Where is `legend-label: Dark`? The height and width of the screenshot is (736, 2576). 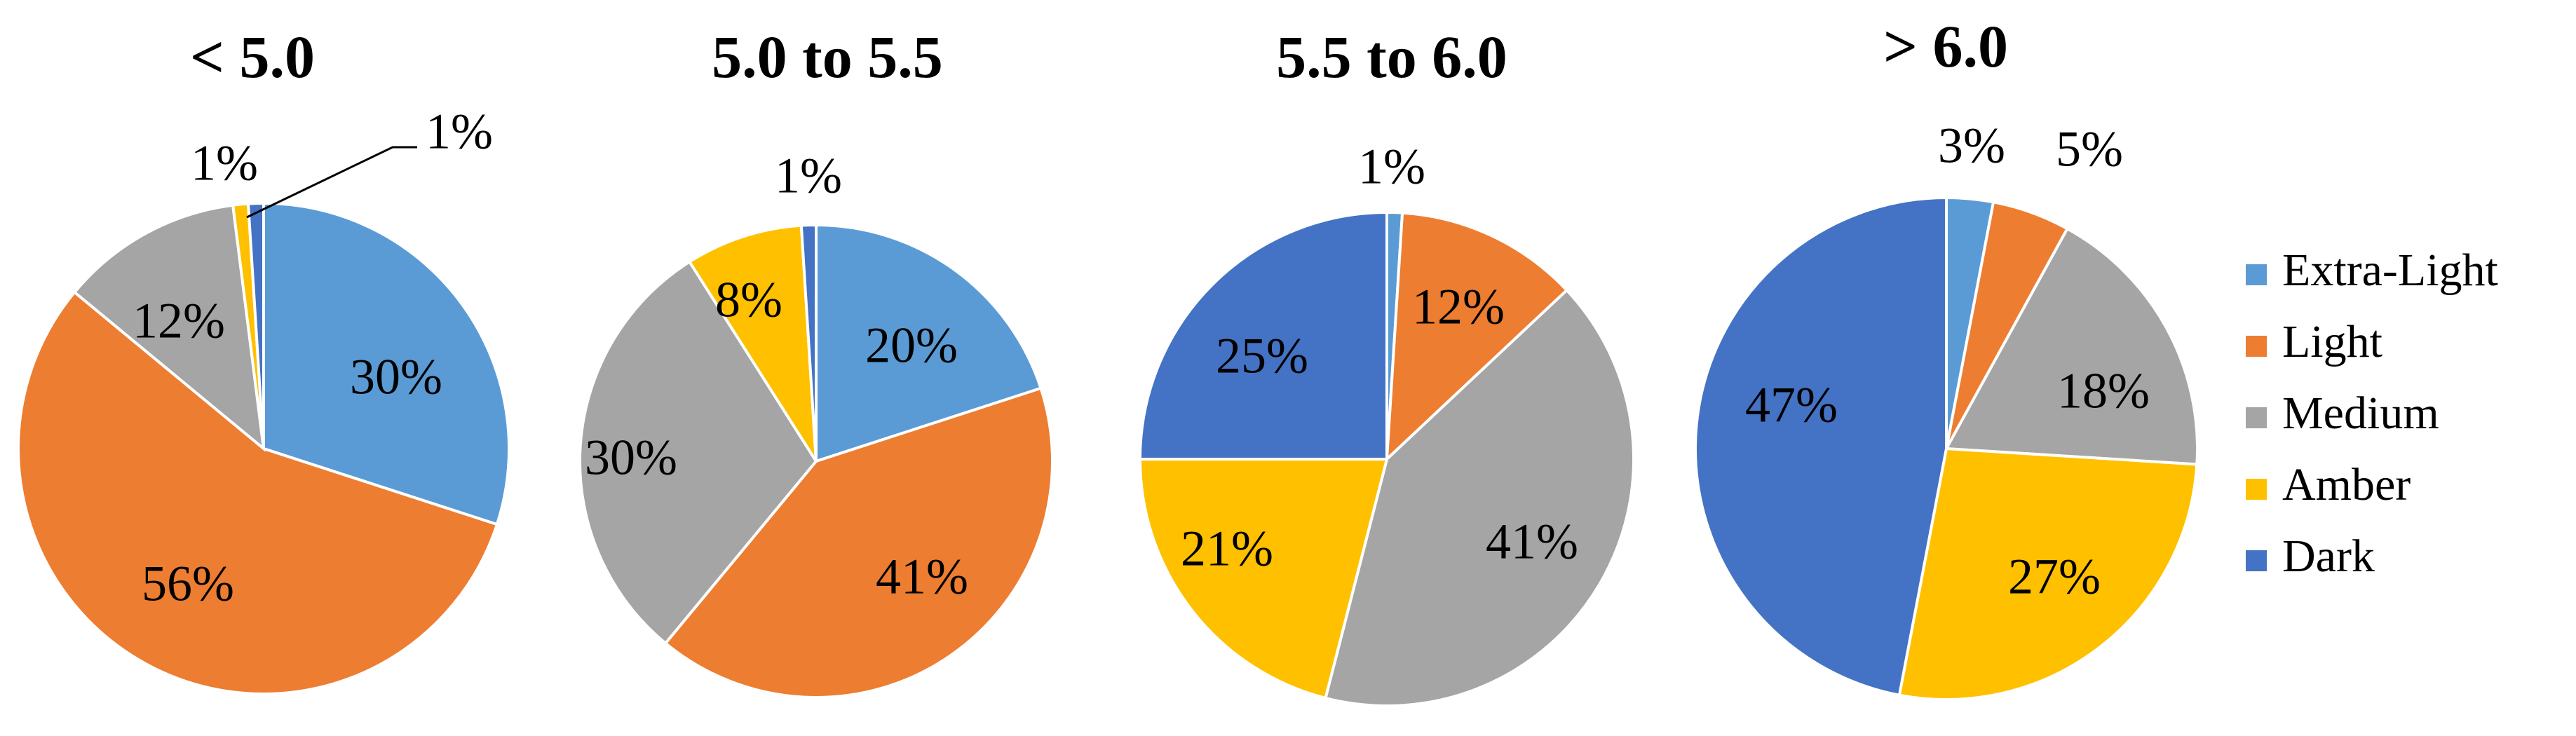
legend-label: Dark is located at coordinates (2328, 556).